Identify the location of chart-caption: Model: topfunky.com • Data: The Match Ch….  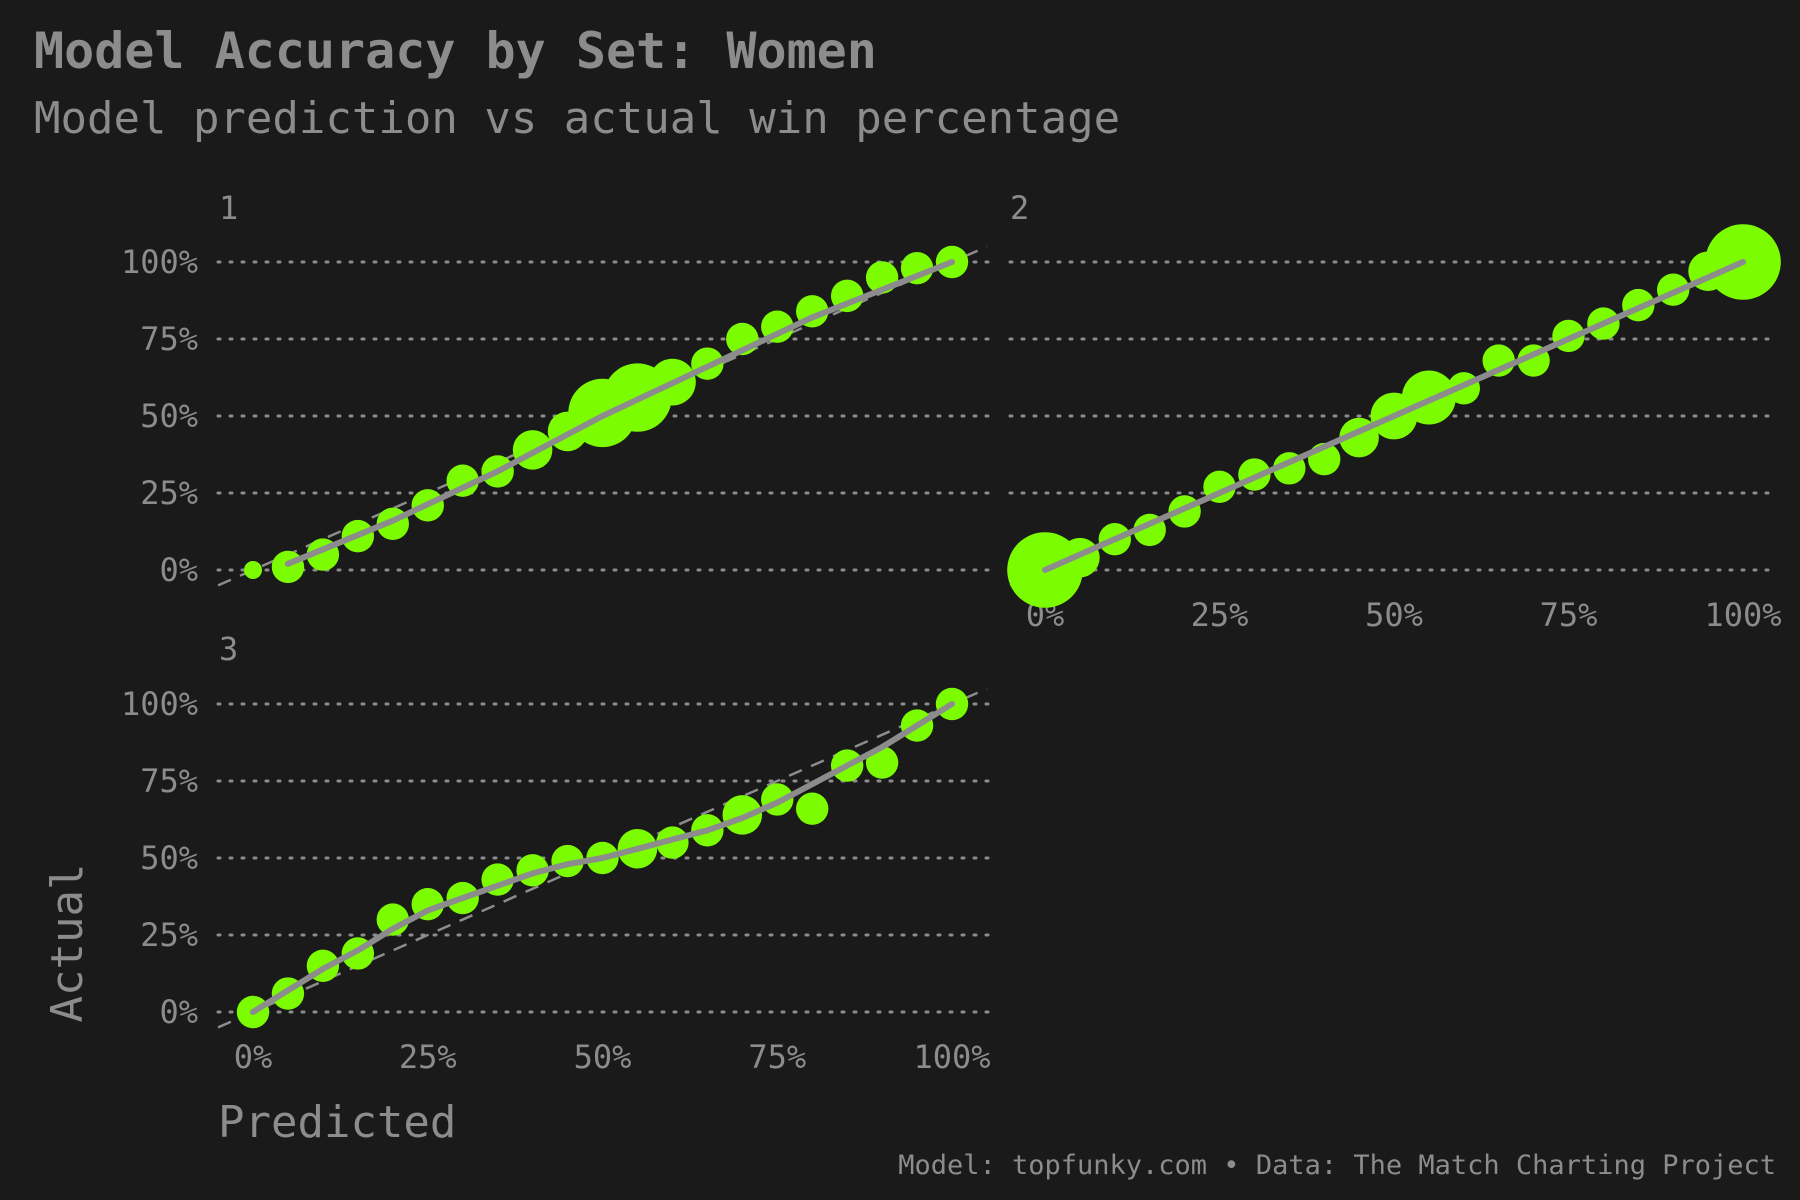
(1337, 1165).